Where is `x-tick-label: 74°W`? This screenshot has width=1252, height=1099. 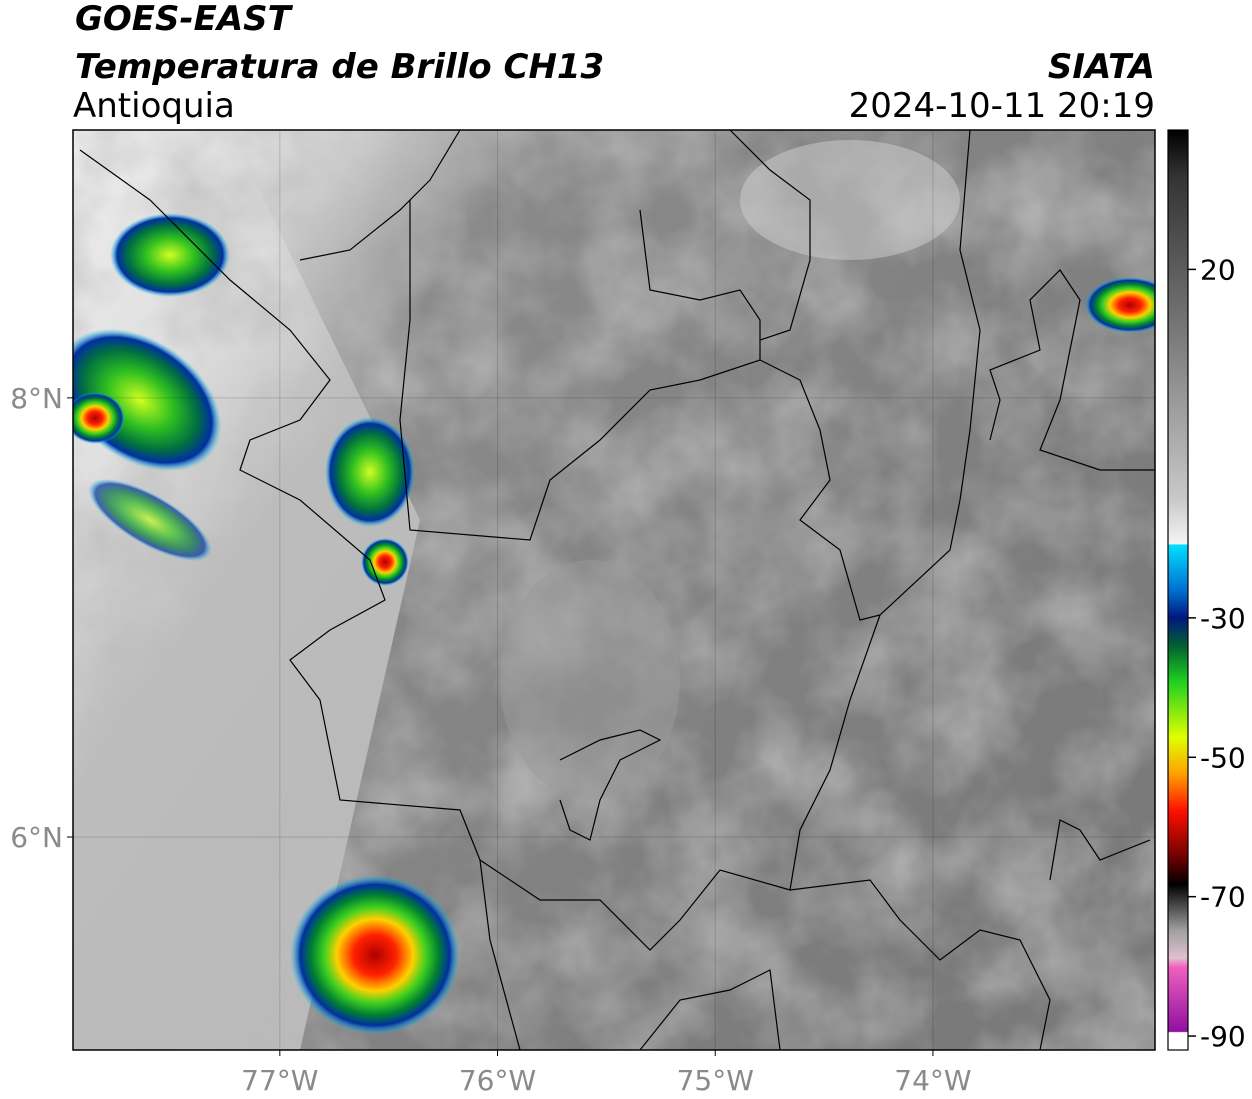
x-tick-label: 74°W is located at coordinates (932, 1080).